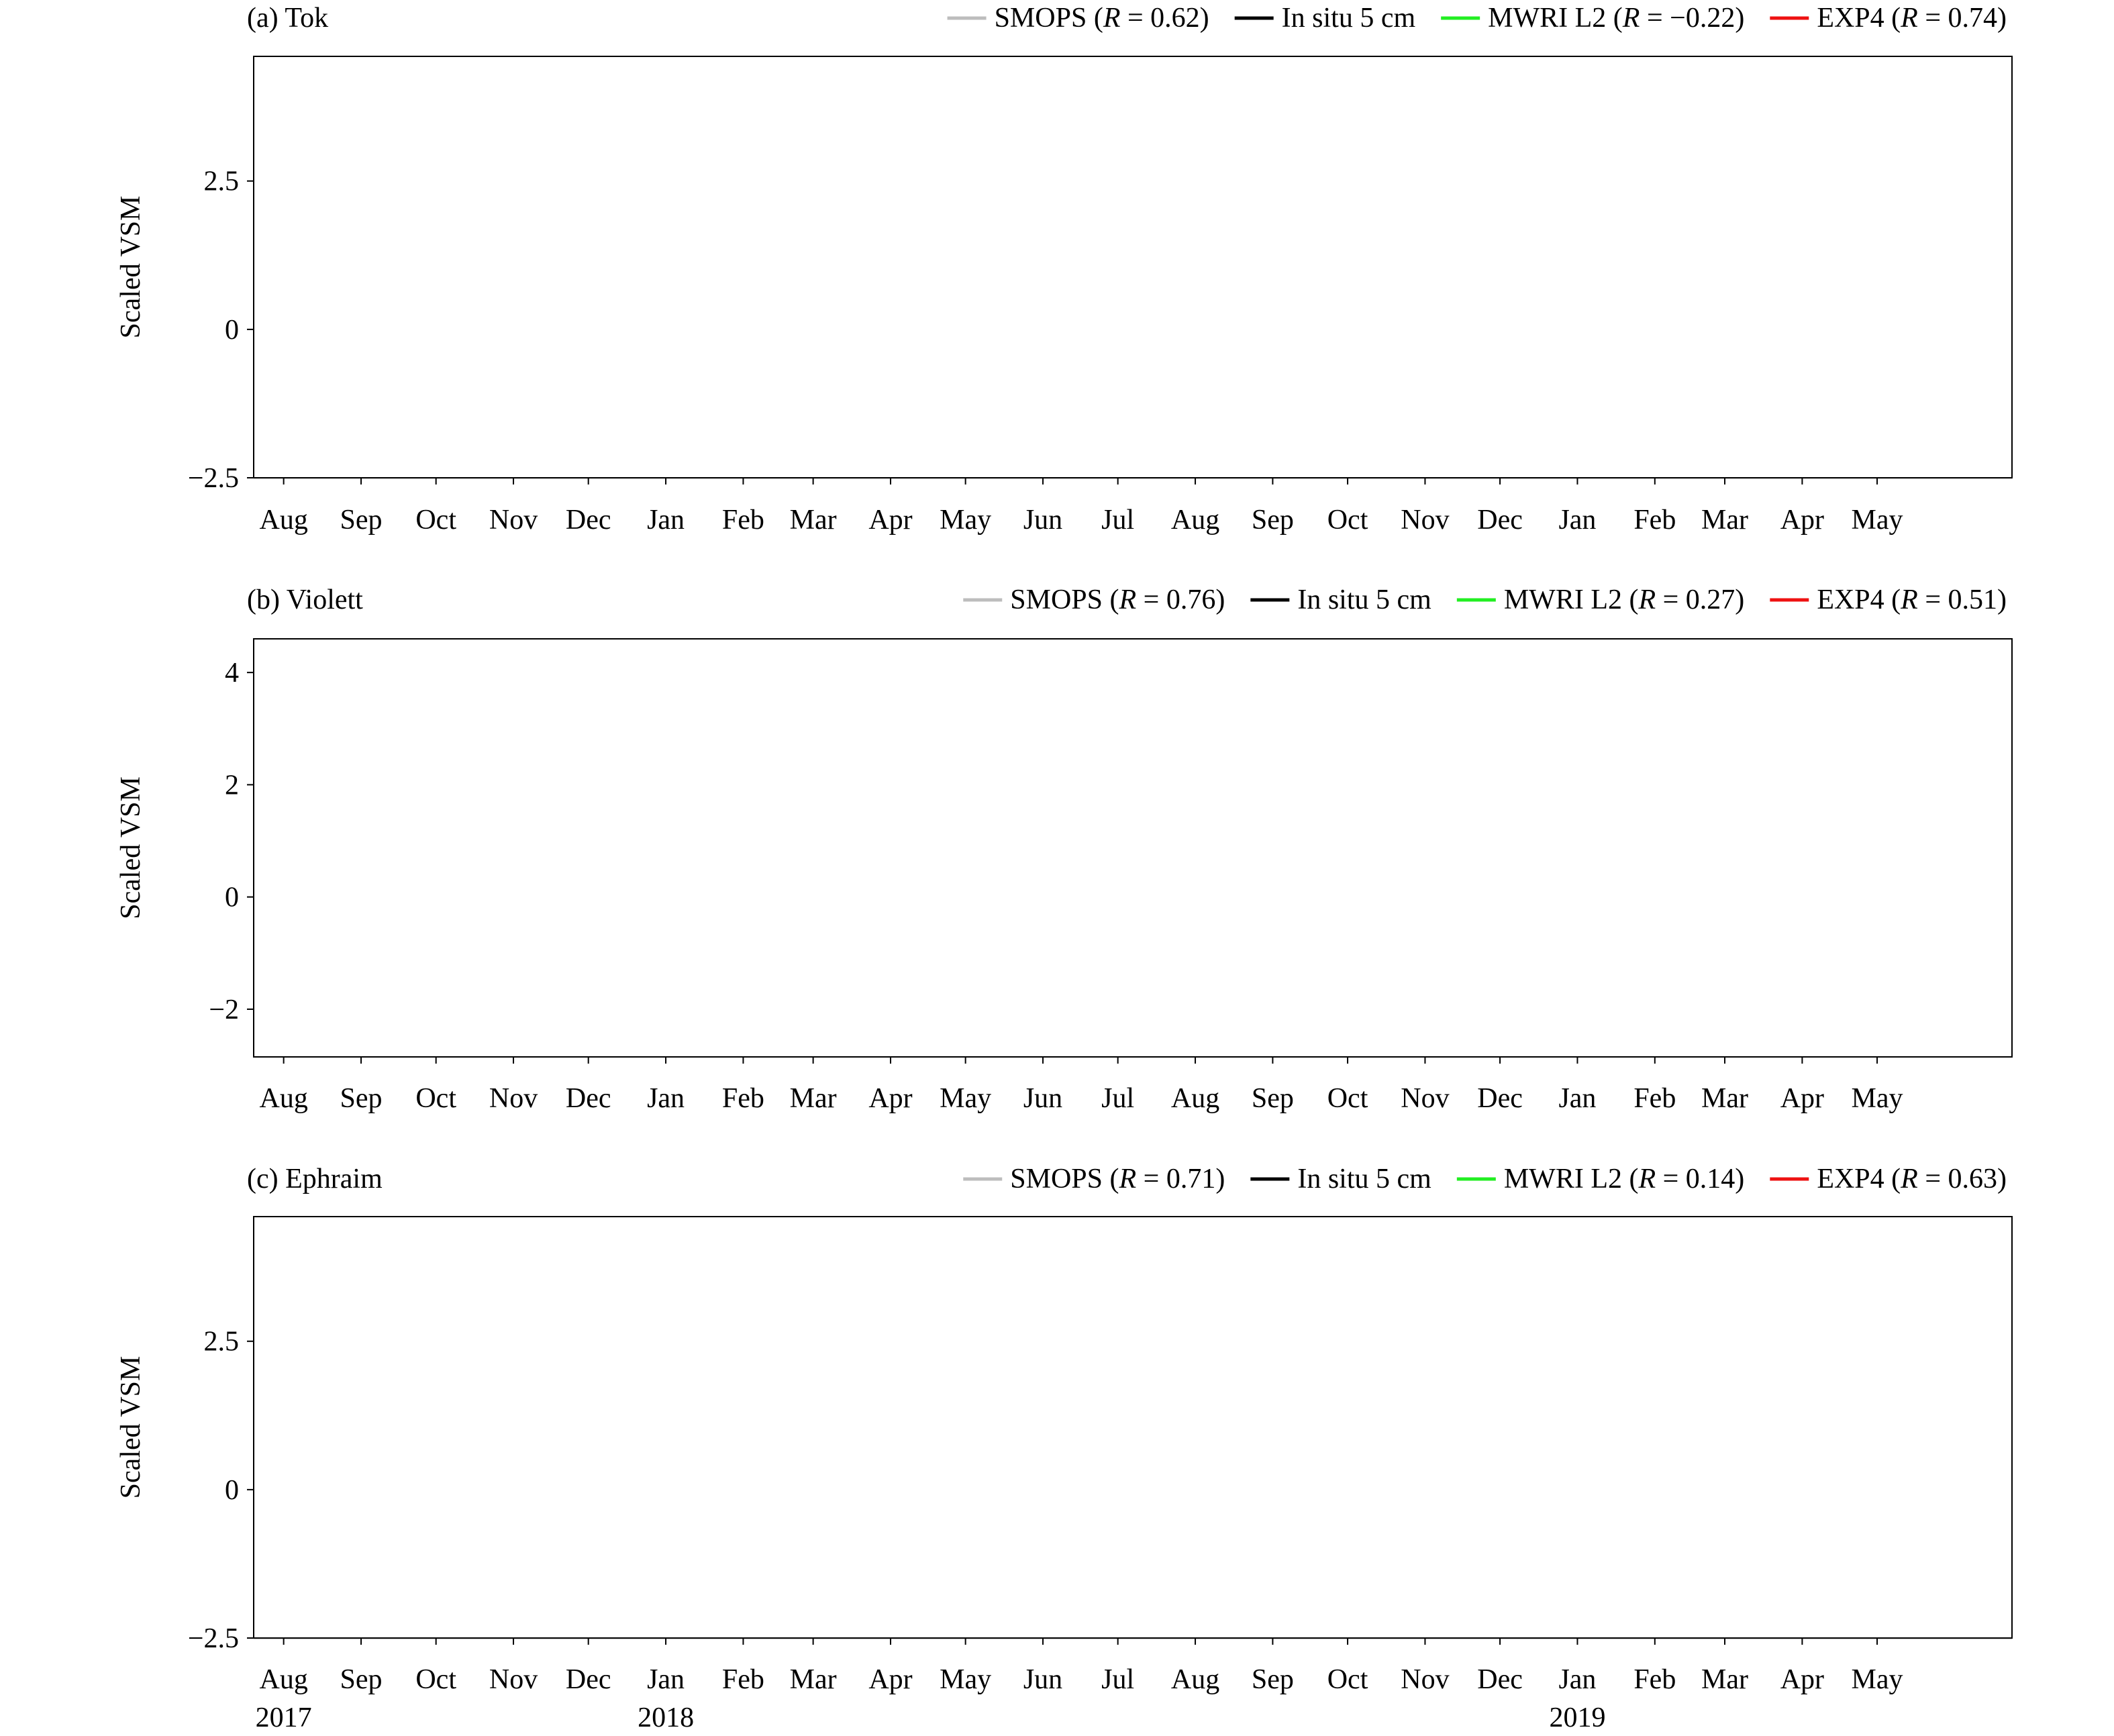 This screenshot has width=2114, height=1736. Describe the element at coordinates (232, 785) in the screenshot. I see `y-tick-label: 2` at that location.